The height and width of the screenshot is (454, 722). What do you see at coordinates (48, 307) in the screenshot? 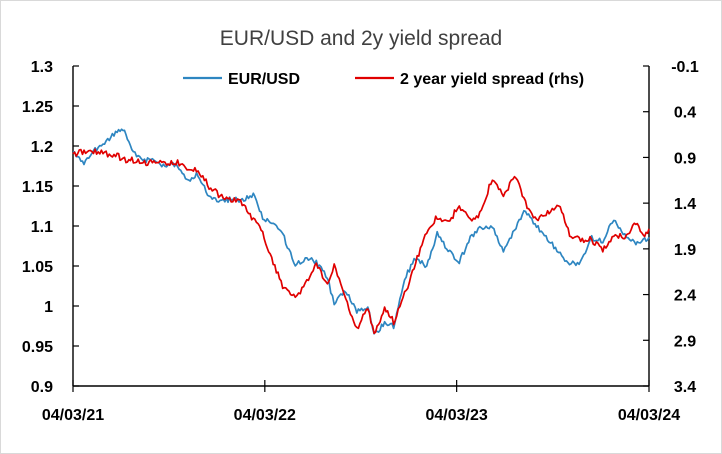
I see `y-left-tick-label: 1` at bounding box center [48, 307].